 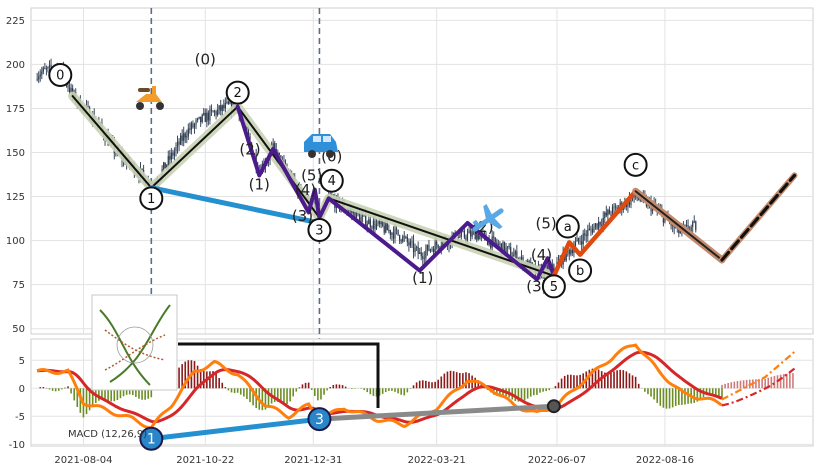 What do you see at coordinates (15, 153) in the screenshot?
I see `price-y-tick-label: 150` at bounding box center [15, 153].